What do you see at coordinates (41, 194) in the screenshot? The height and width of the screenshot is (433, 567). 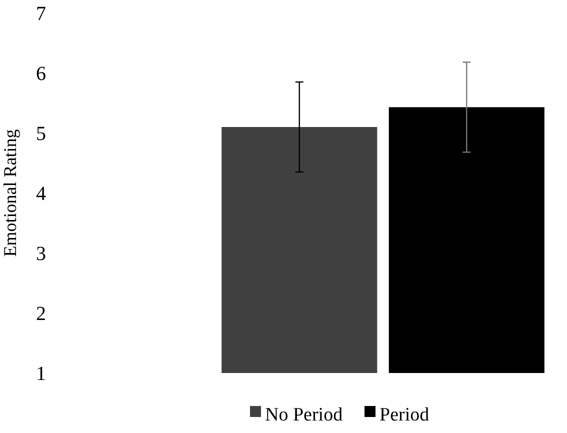 I see `y-tick-label: 4` at bounding box center [41, 194].